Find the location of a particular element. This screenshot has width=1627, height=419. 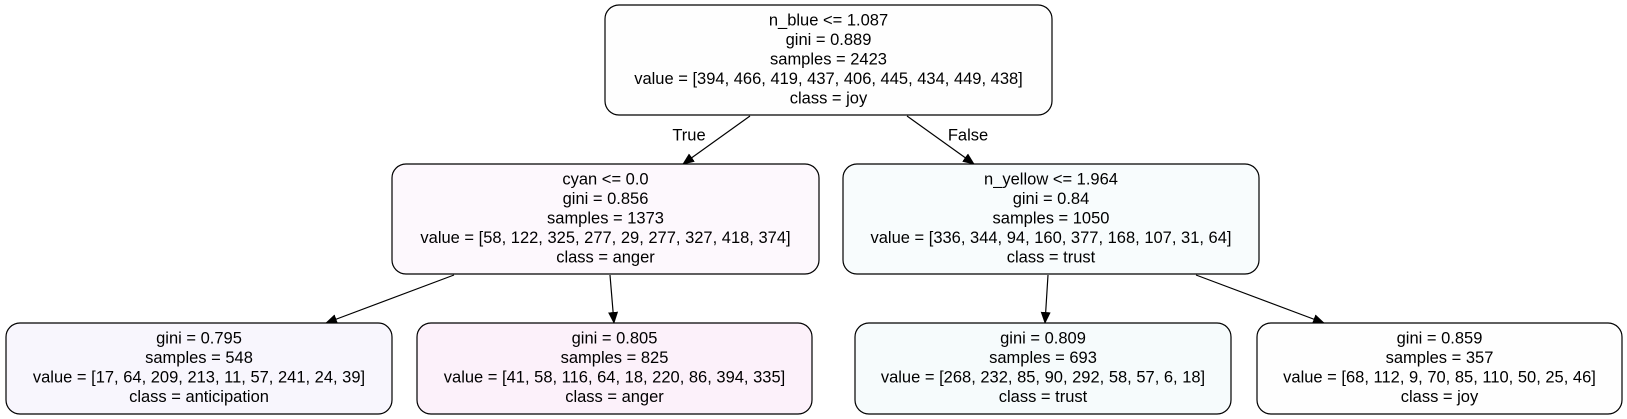

node-line: gini = 0.795 is located at coordinates (199, 339).